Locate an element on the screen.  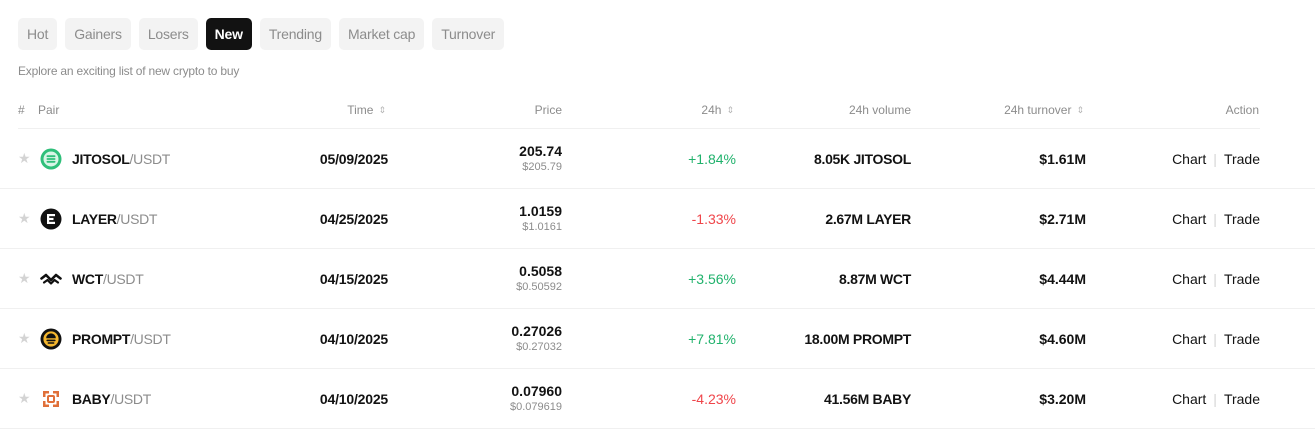
wct-icon is located at coordinates (51, 278).